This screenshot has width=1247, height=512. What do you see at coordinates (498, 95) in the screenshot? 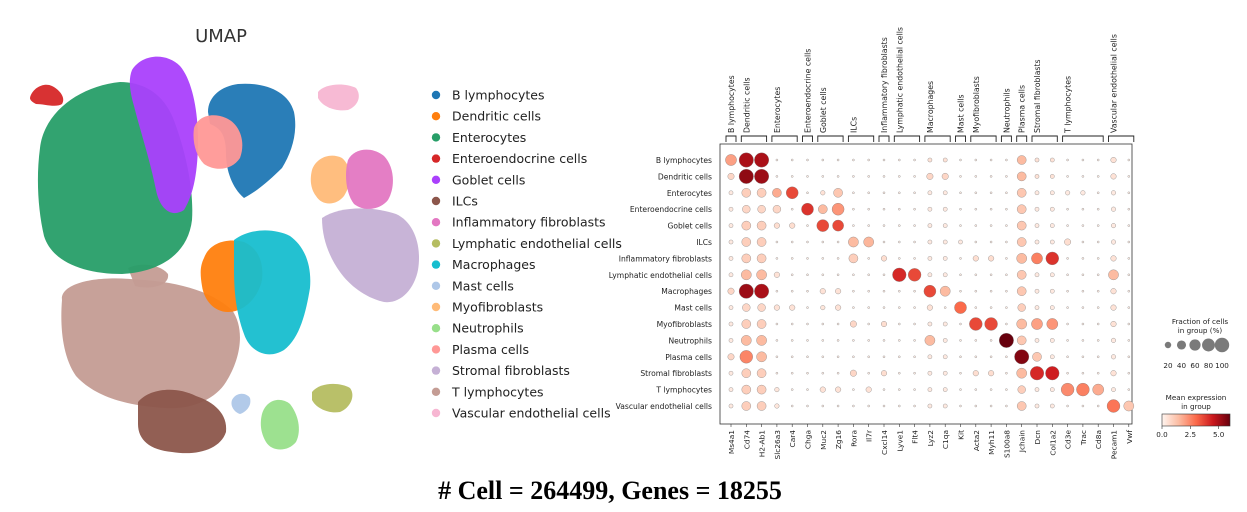
I see `legend-label: B lymphocytes` at bounding box center [498, 95].